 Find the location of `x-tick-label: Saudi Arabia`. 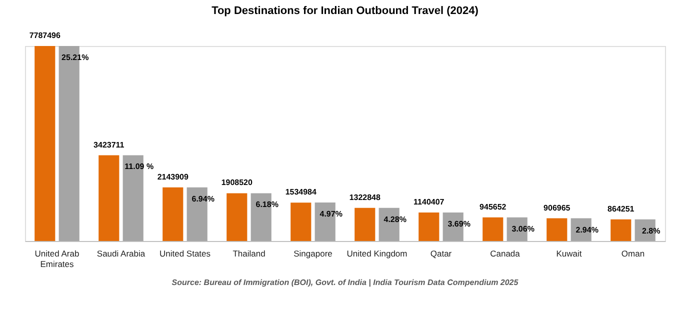

x-tick-label: Saudi Arabia is located at coordinates (121, 253).